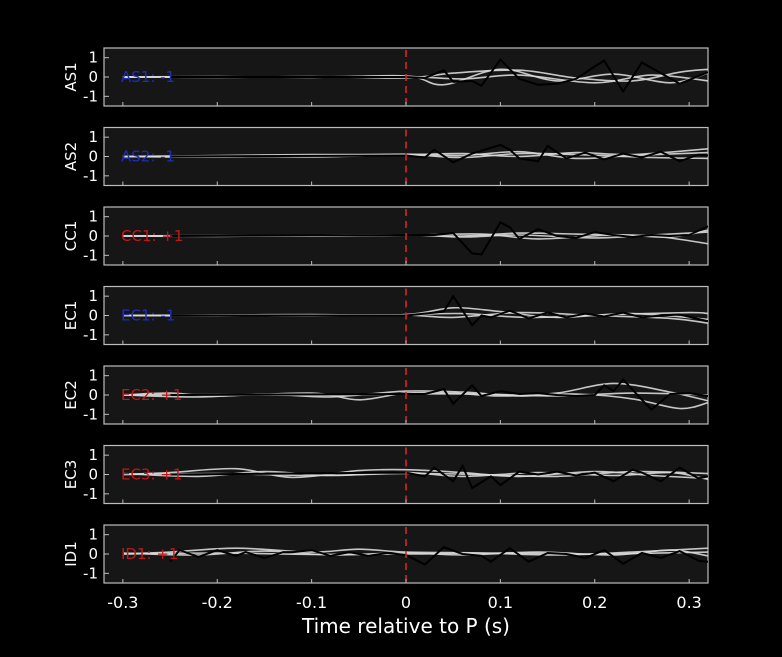 The image size is (782, 657). What do you see at coordinates (71, 236) in the screenshot?
I see `station-label: CC1` at bounding box center [71, 236].